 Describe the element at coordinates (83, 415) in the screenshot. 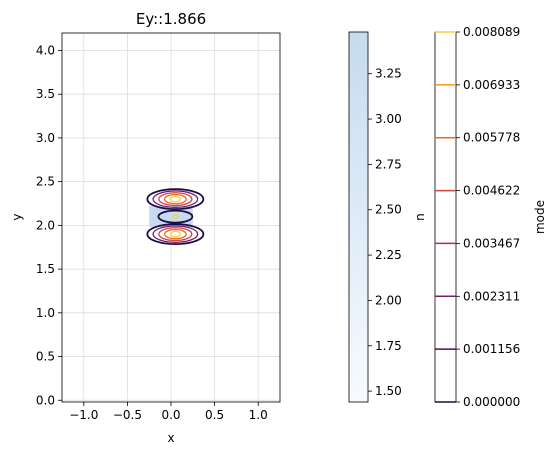

I see `x-tick-label: −1.0` at that location.